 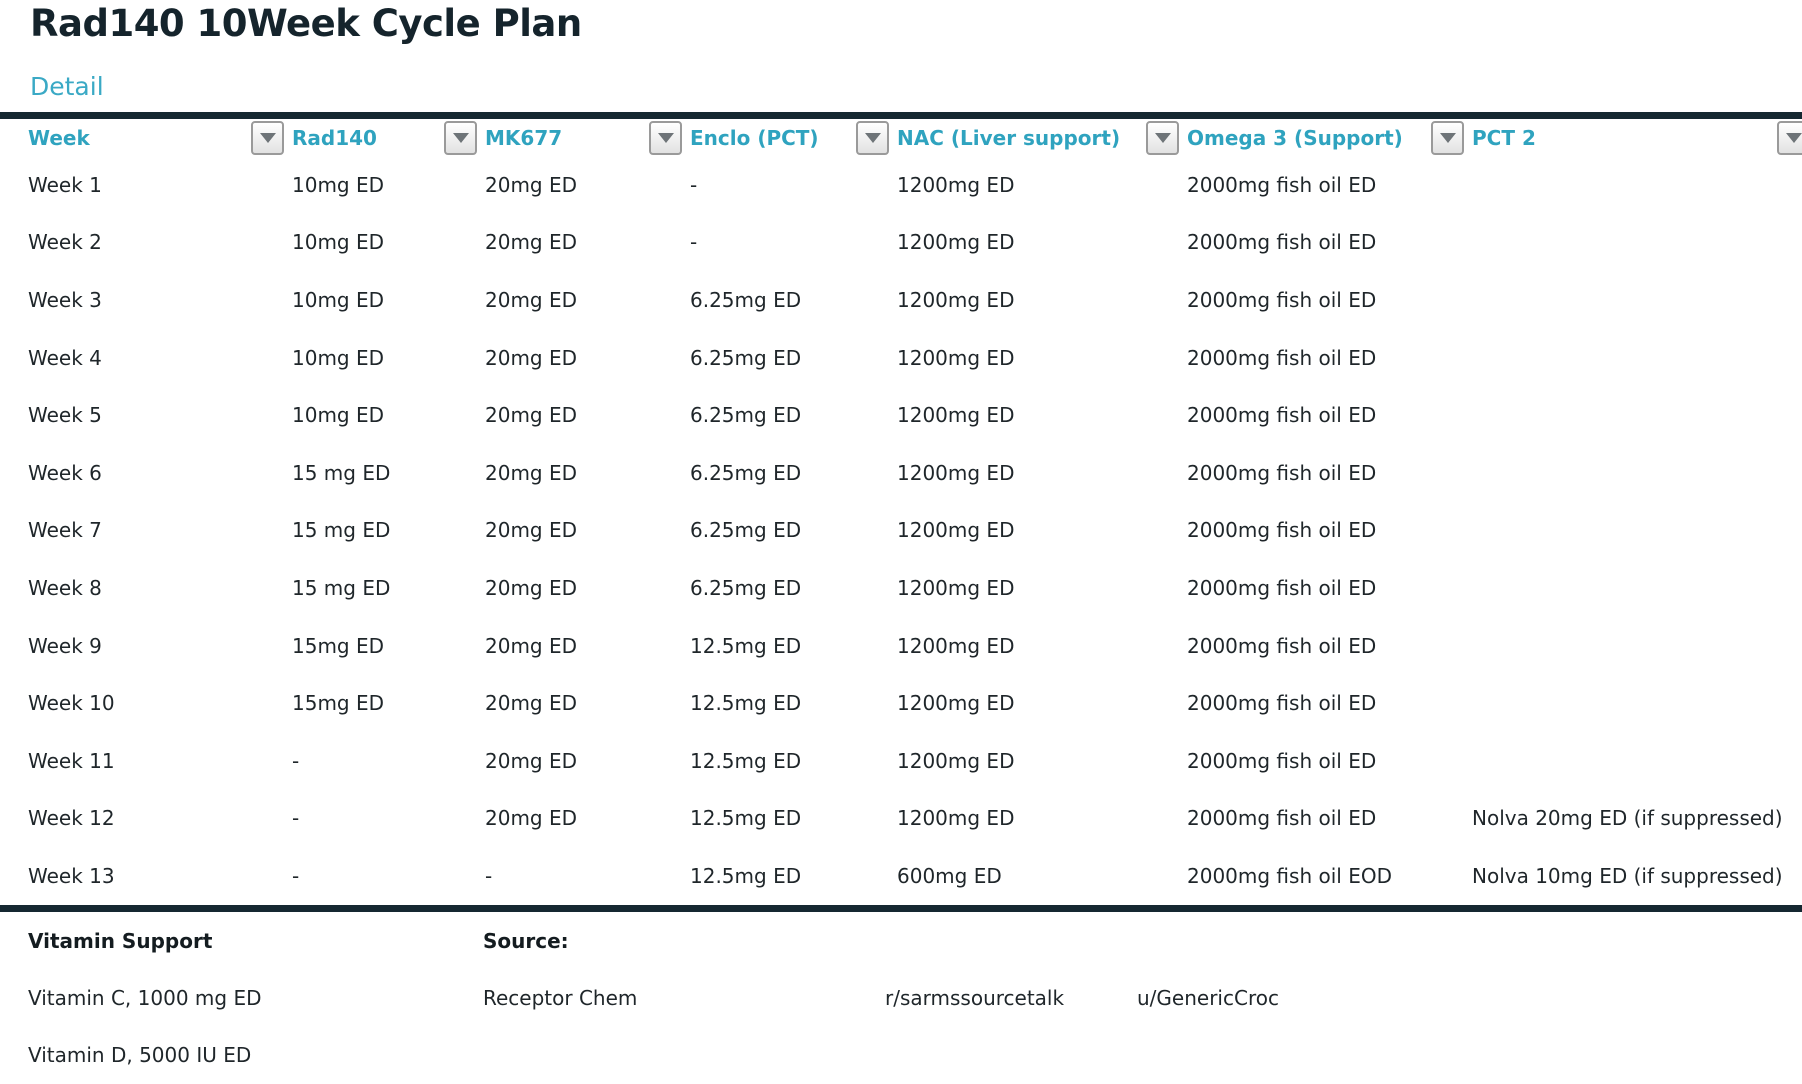 I want to click on column-header-label: Rad140, so click(x=334, y=138).